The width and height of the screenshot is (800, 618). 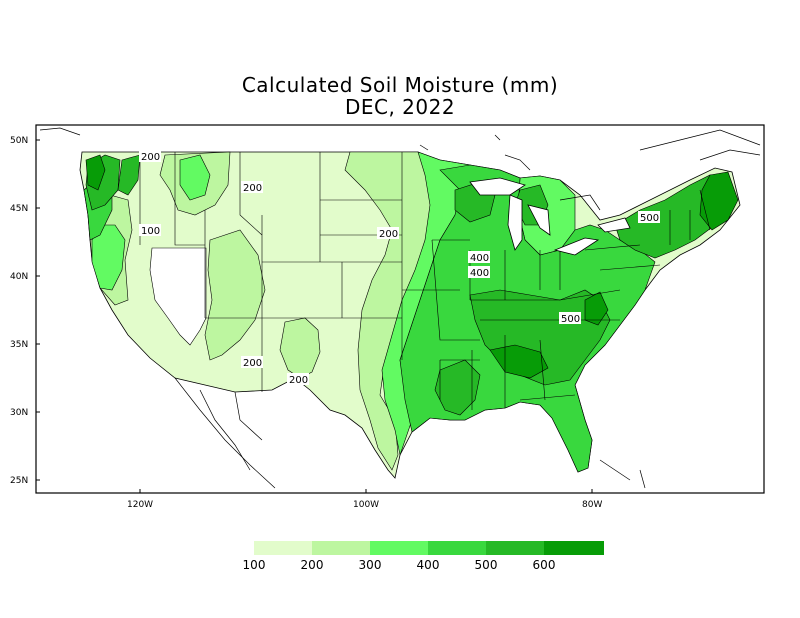 I want to click on lon-tick-label: 120W, so click(x=140, y=505).